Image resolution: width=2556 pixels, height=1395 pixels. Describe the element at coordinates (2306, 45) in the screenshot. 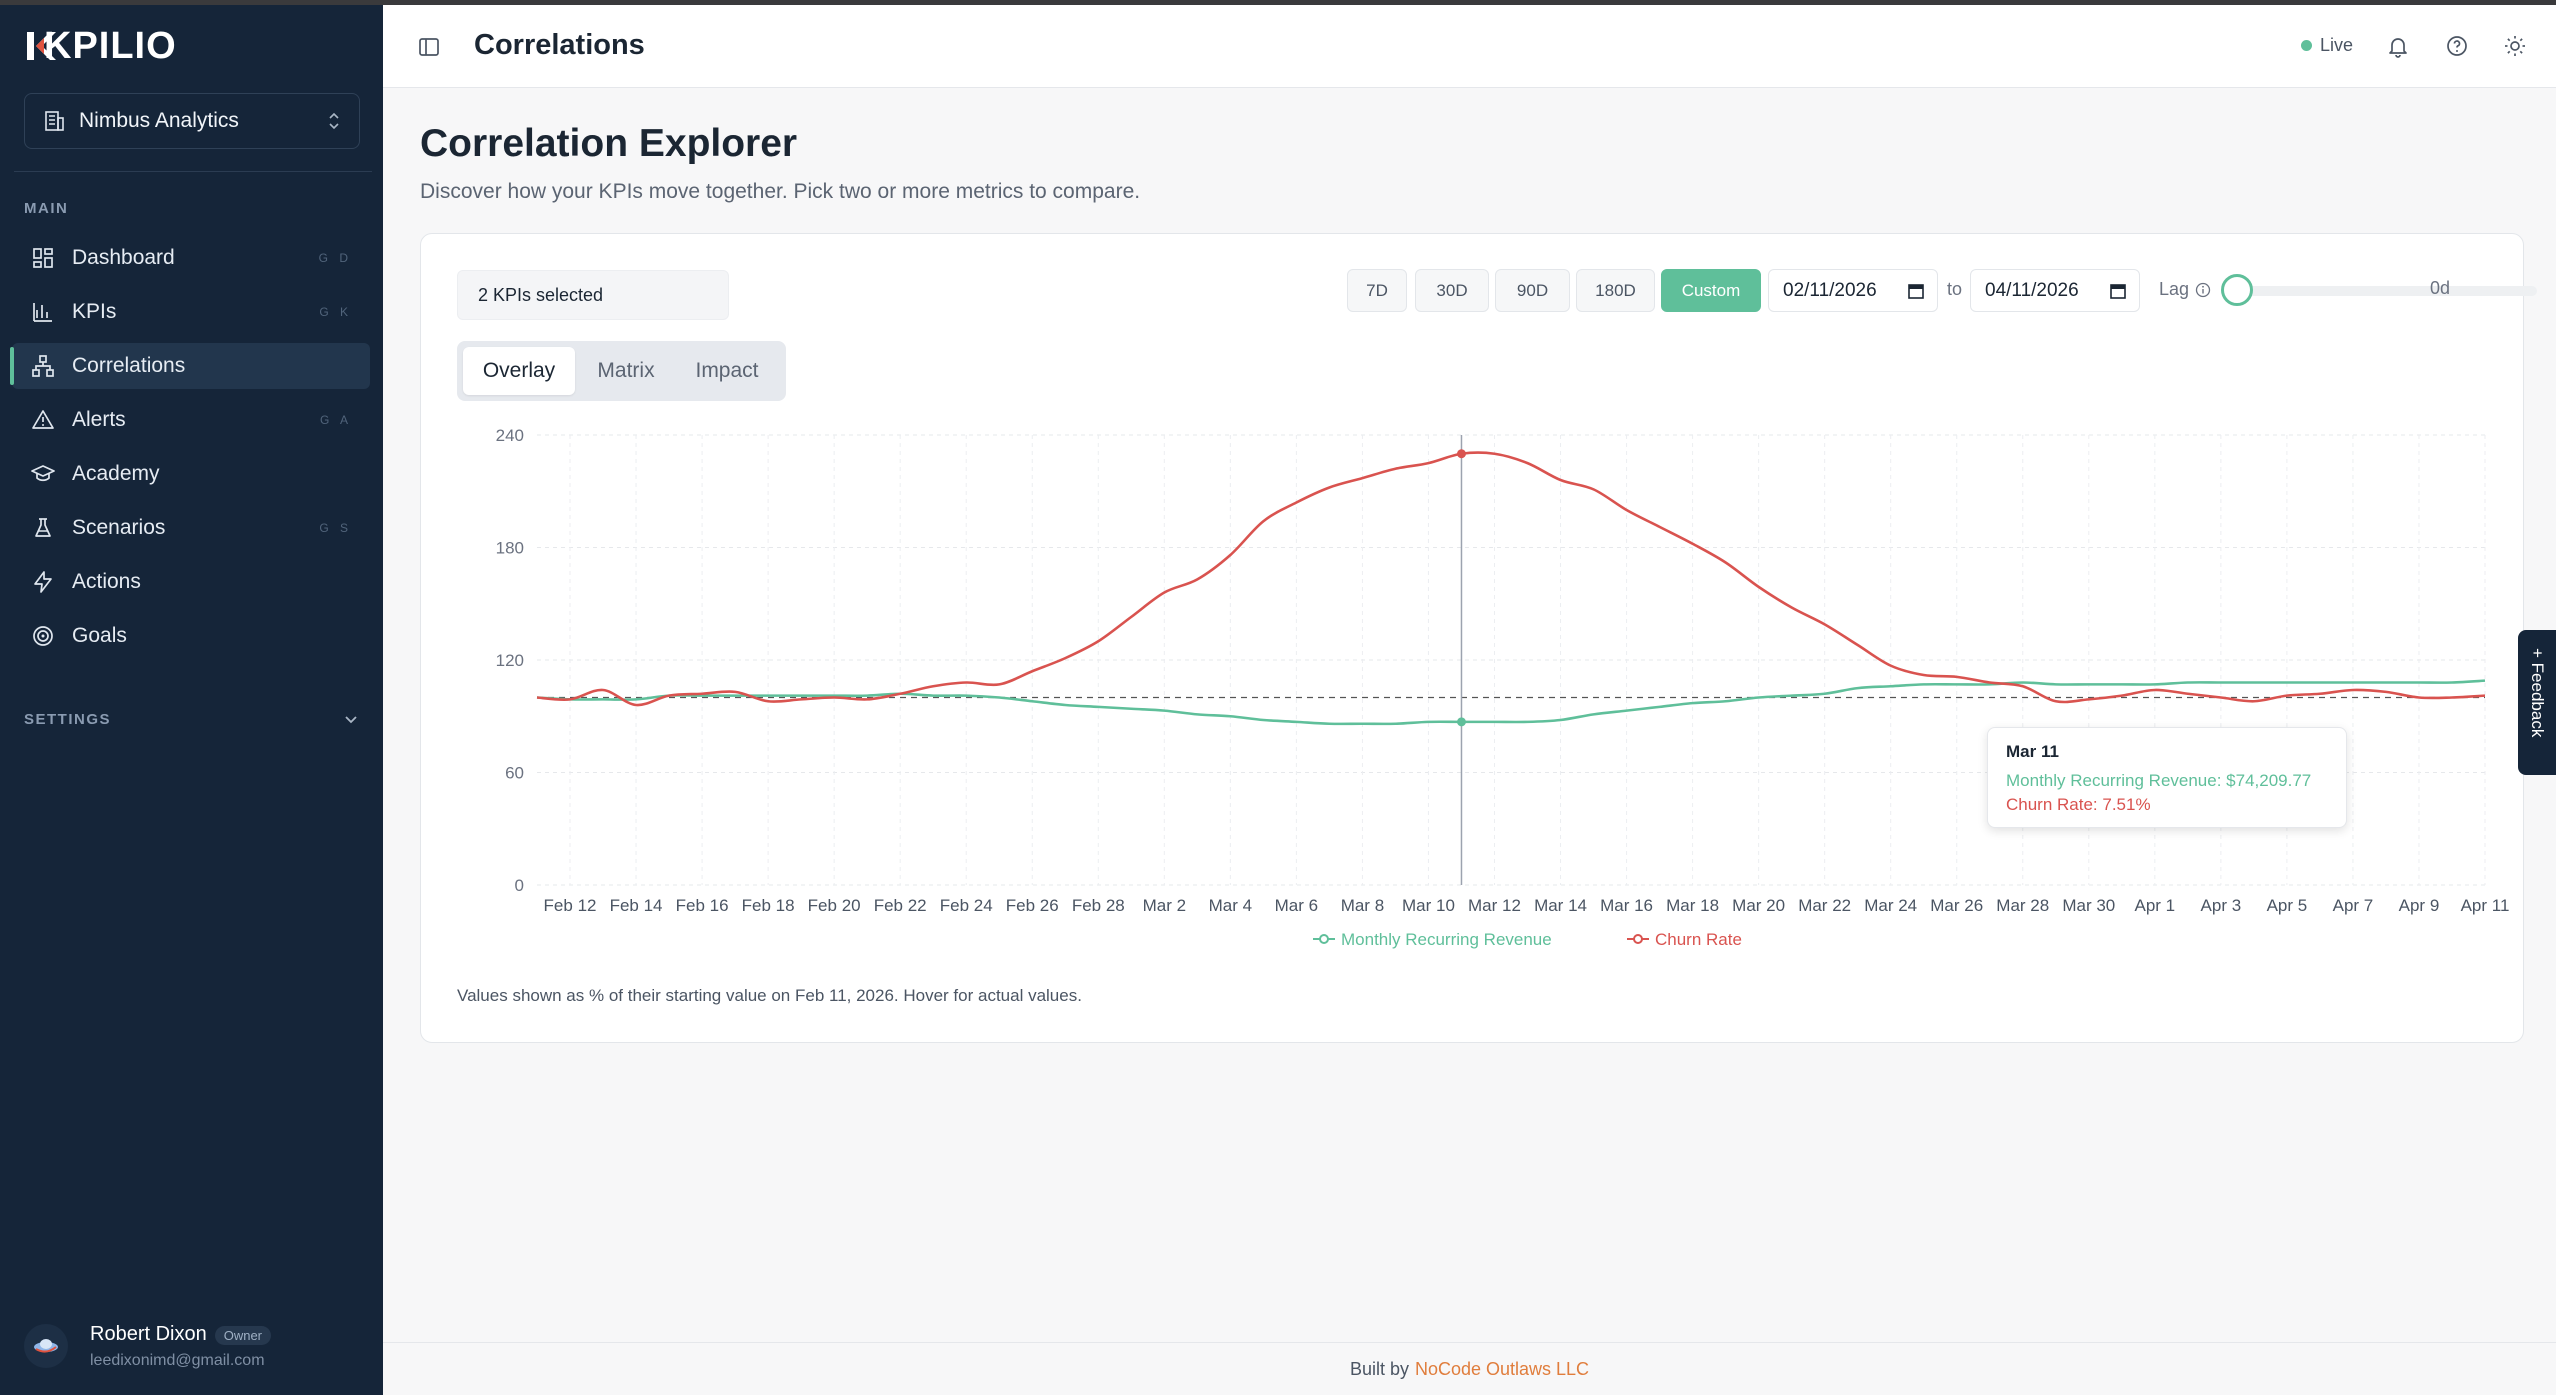

I see `live-dot-icon` at that location.